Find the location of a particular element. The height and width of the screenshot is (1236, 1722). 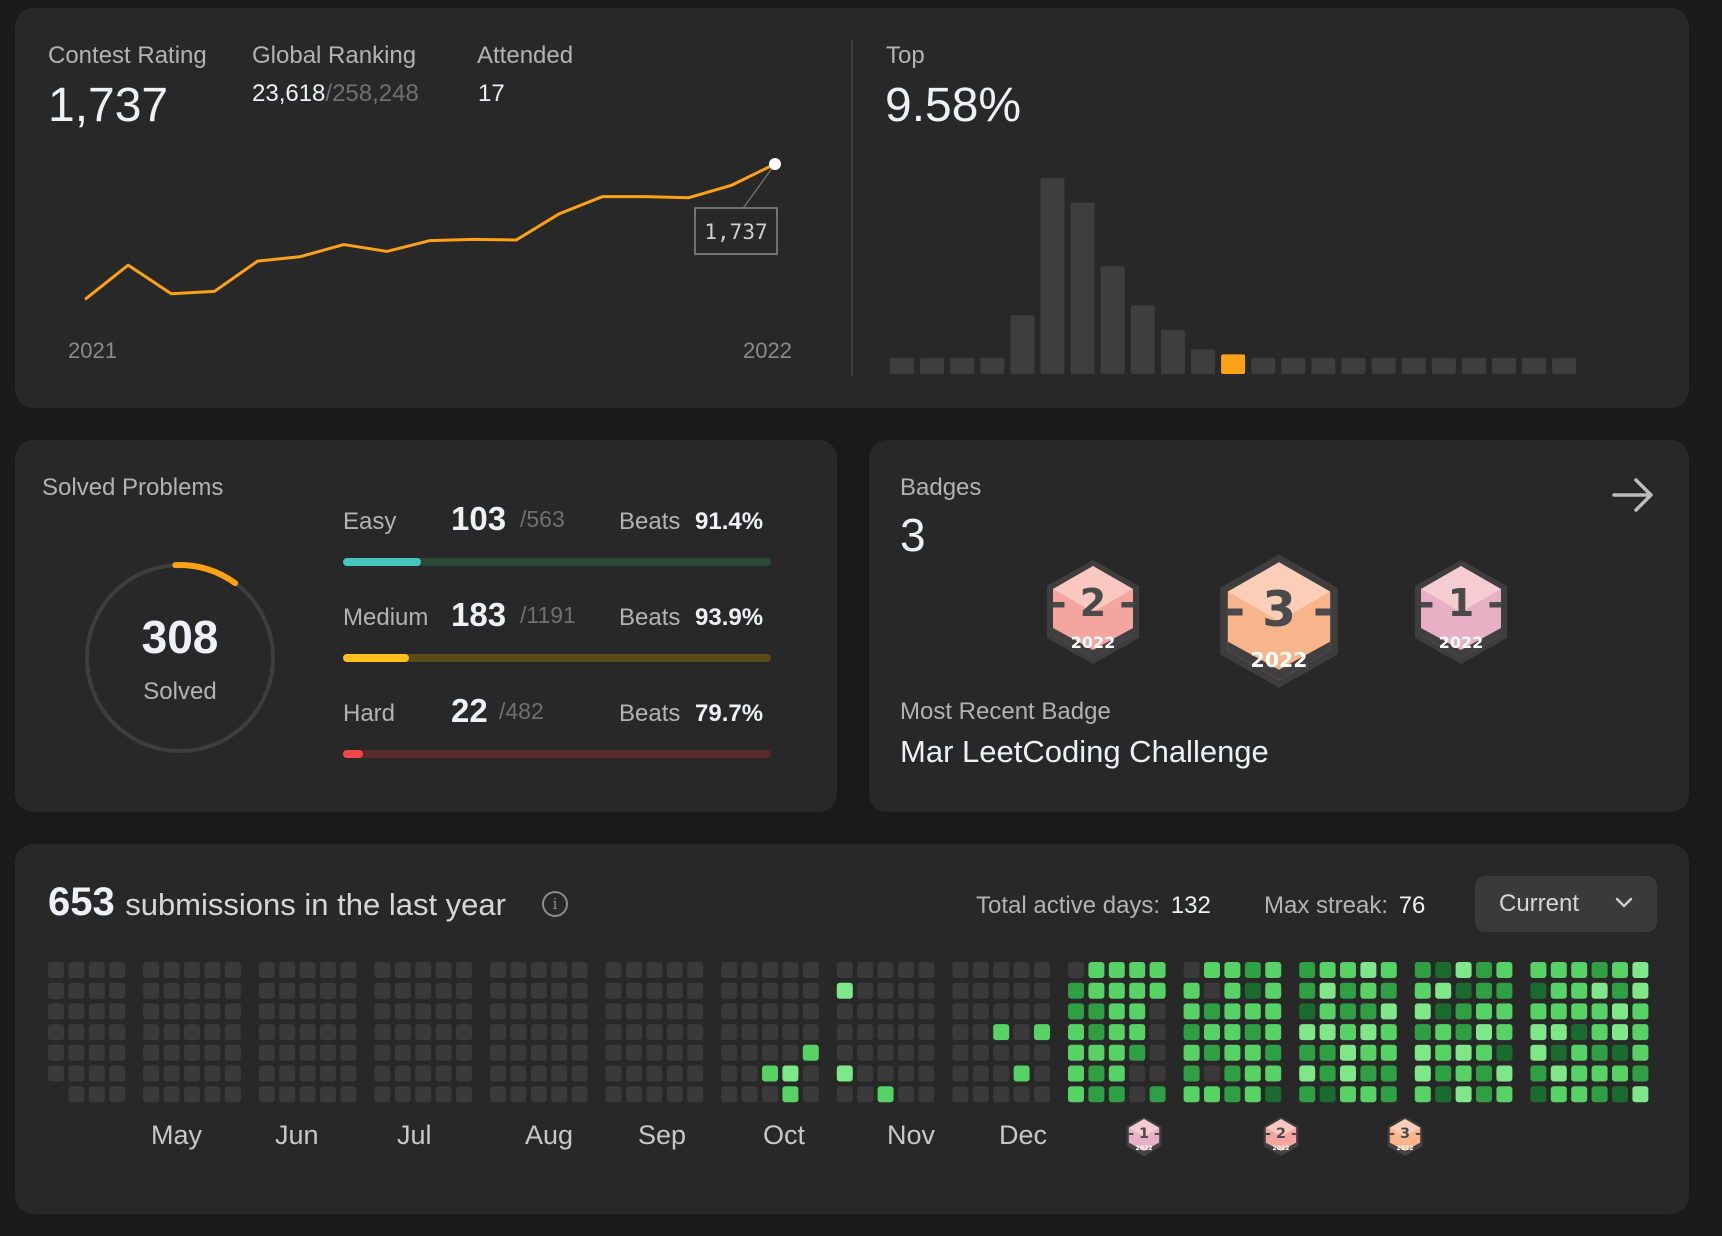

badge-icon: - 2 - 2022 is located at coordinates (1281, 1136).